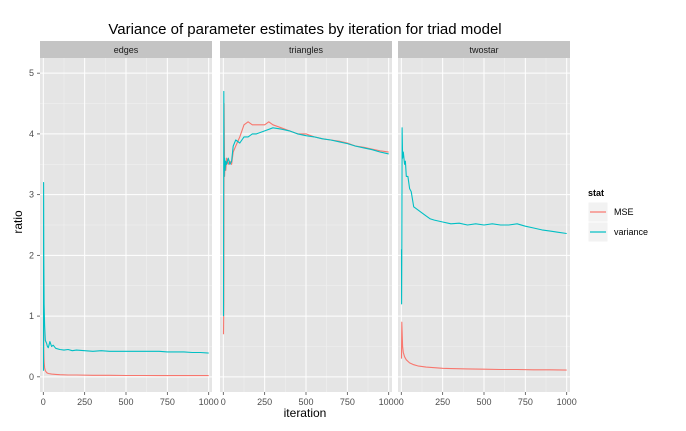 Image resolution: width=686 pixels, height=431 pixels. I want to click on strip-label-triangles: triangles, so click(306, 50).